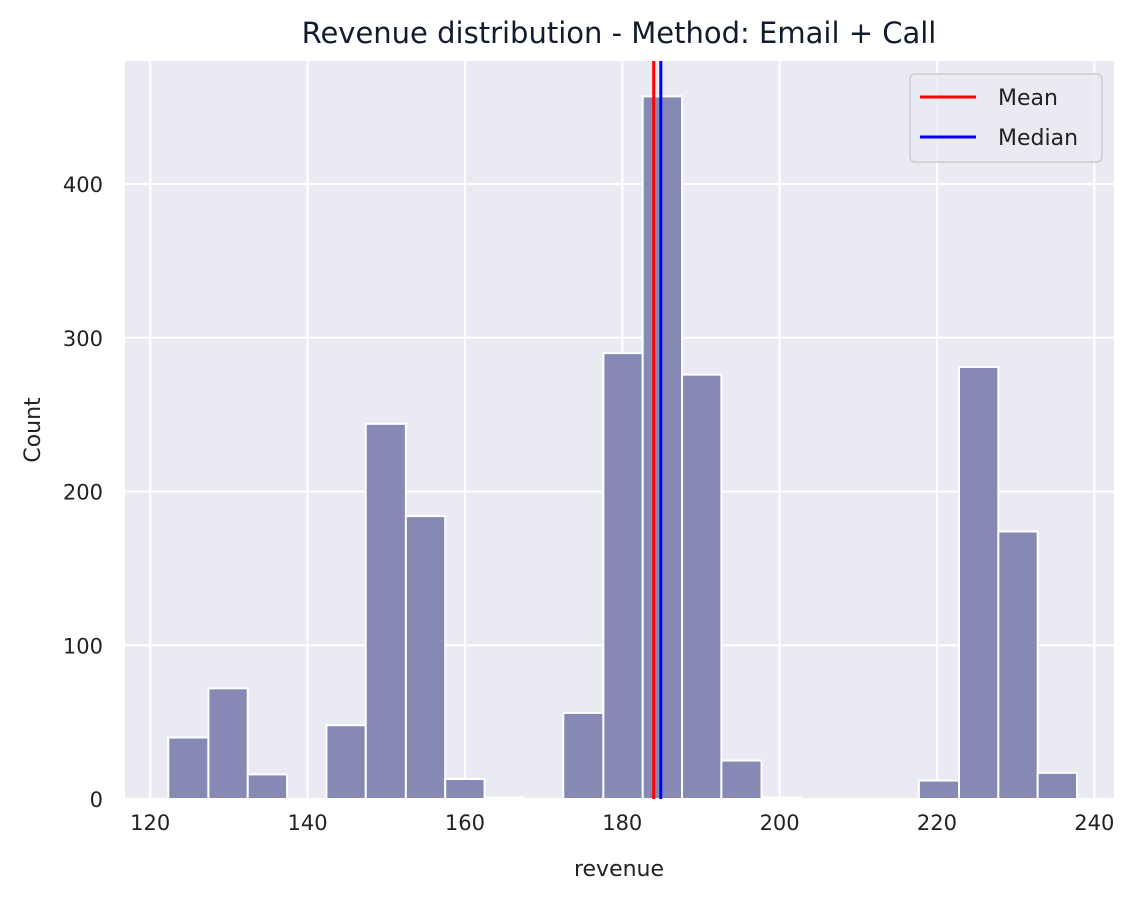  What do you see at coordinates (1028, 98) in the screenshot?
I see `legend-label-mean: Mean` at bounding box center [1028, 98].